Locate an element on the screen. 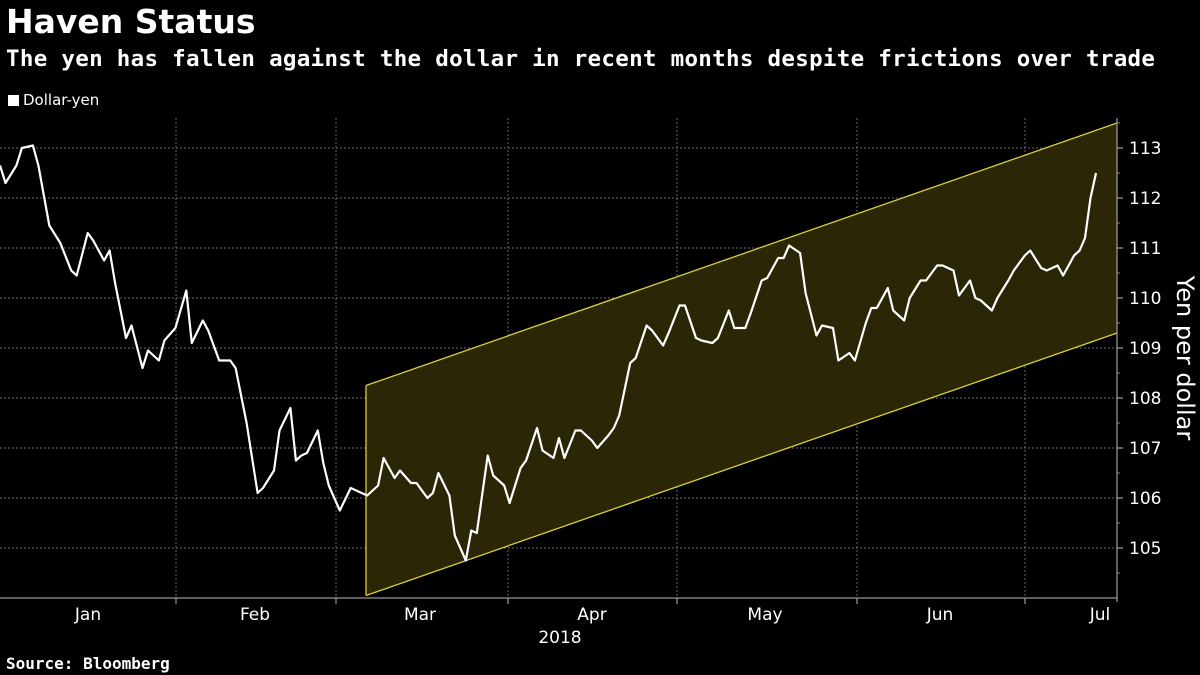 The width and height of the screenshot is (1200, 675). x-tick-label: Feb is located at coordinates (255, 615).